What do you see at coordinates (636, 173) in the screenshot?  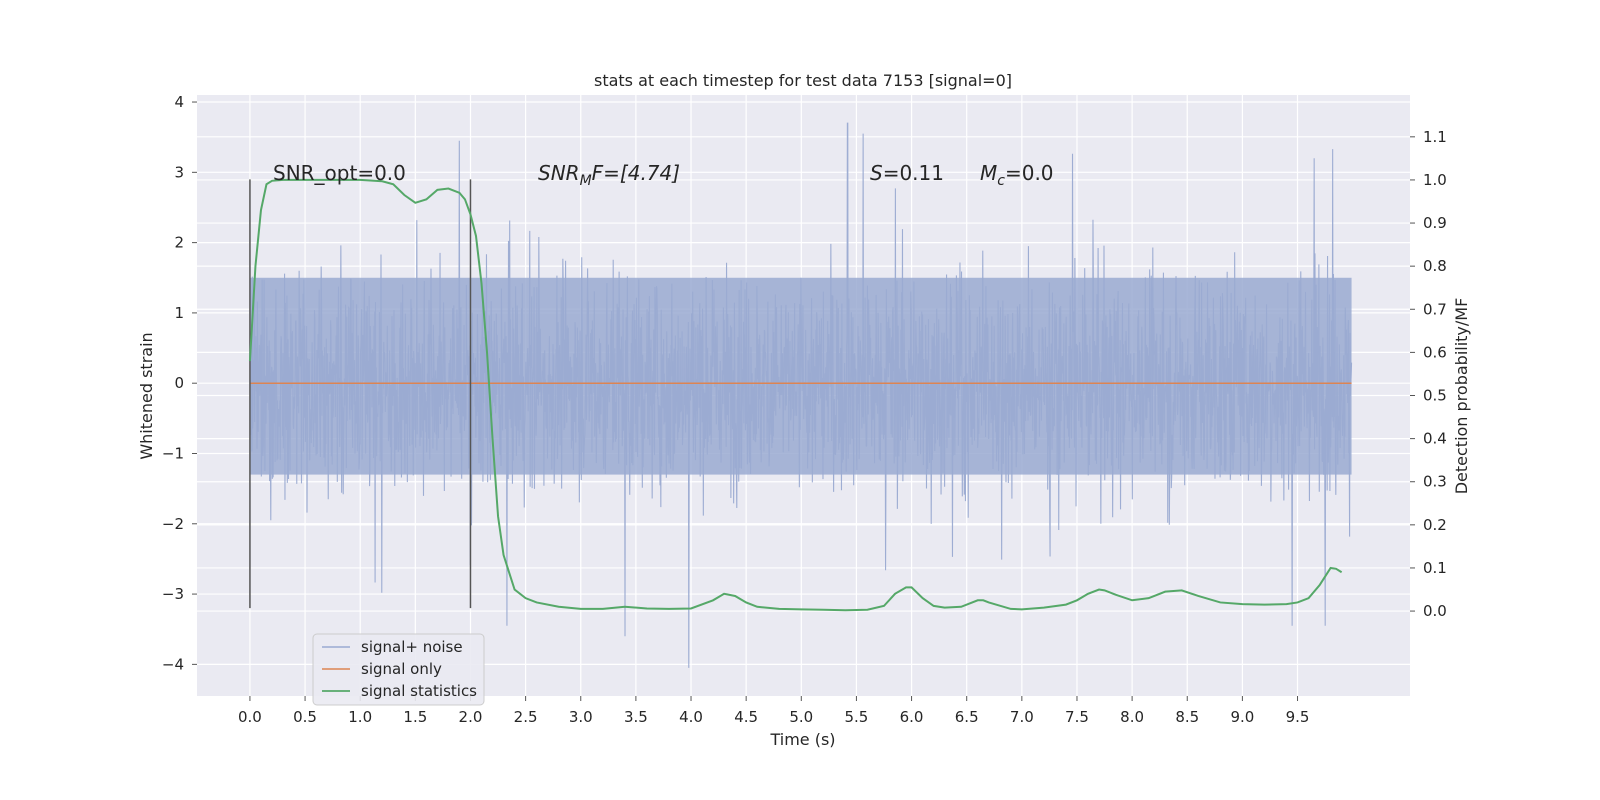 I see `annotation-snr-mf-value: F=[4.74]` at bounding box center [636, 173].